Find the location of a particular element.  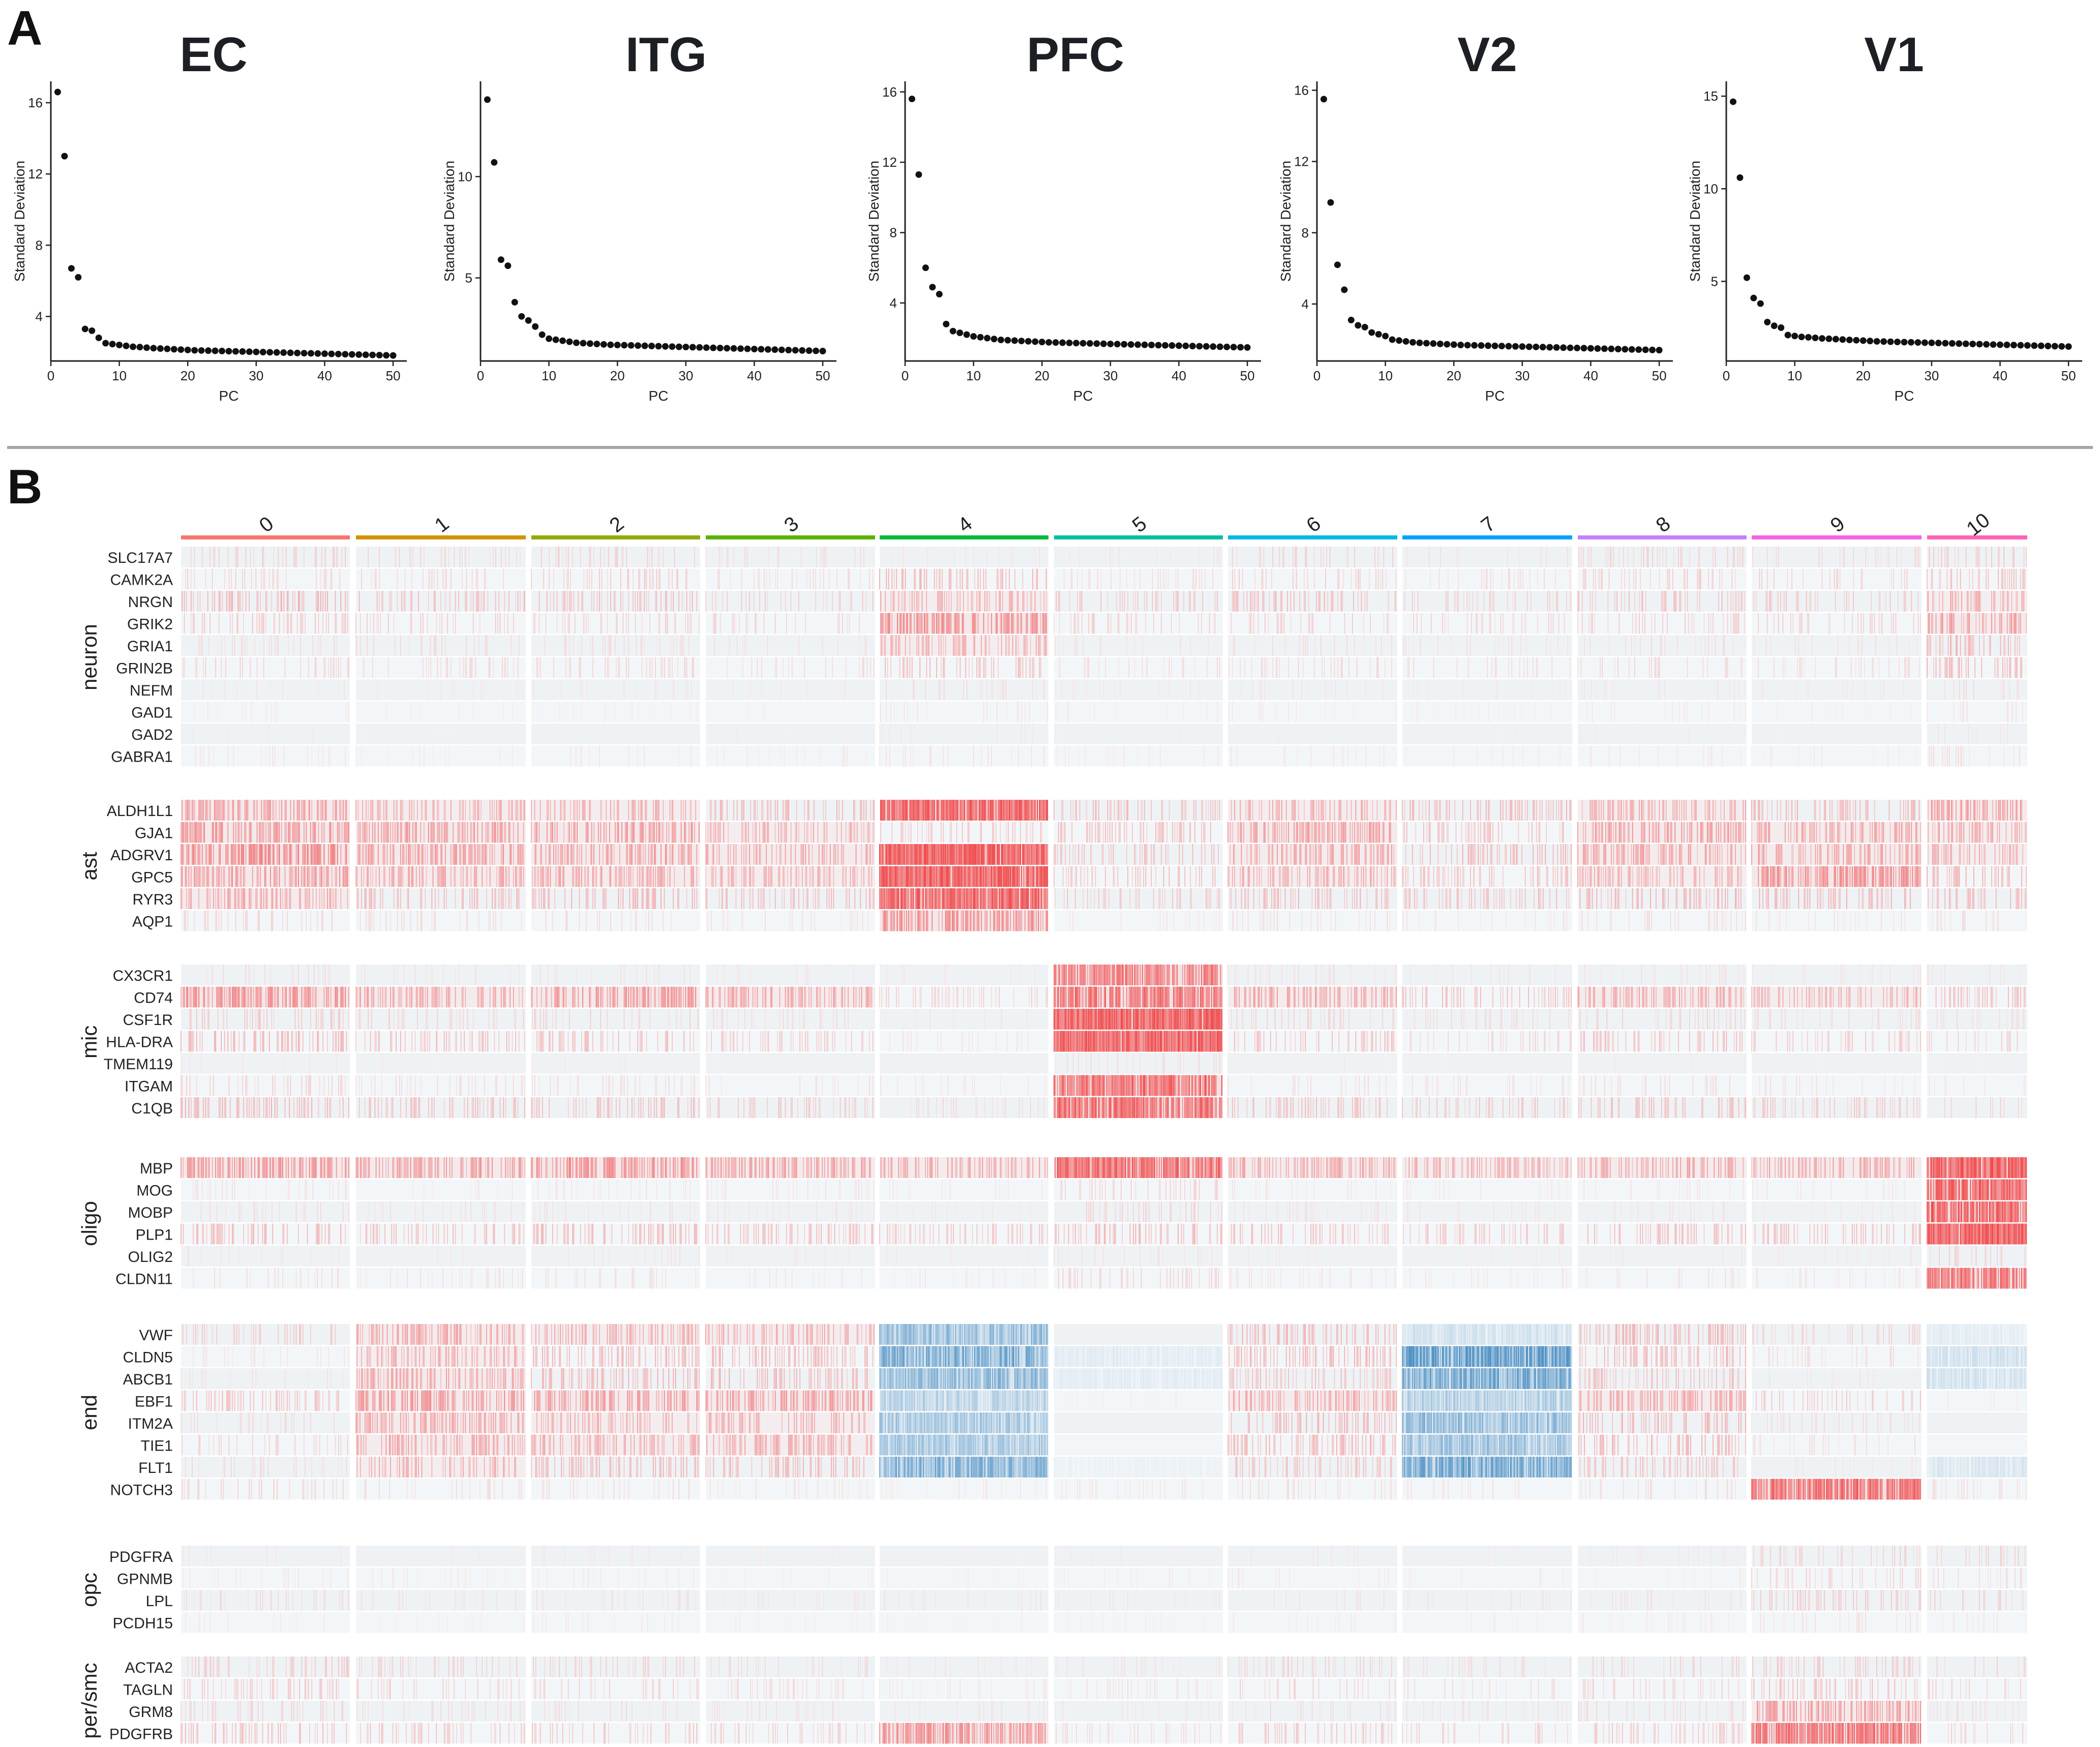

gene-row-gja1: GJA1 is located at coordinates (1081, 832).